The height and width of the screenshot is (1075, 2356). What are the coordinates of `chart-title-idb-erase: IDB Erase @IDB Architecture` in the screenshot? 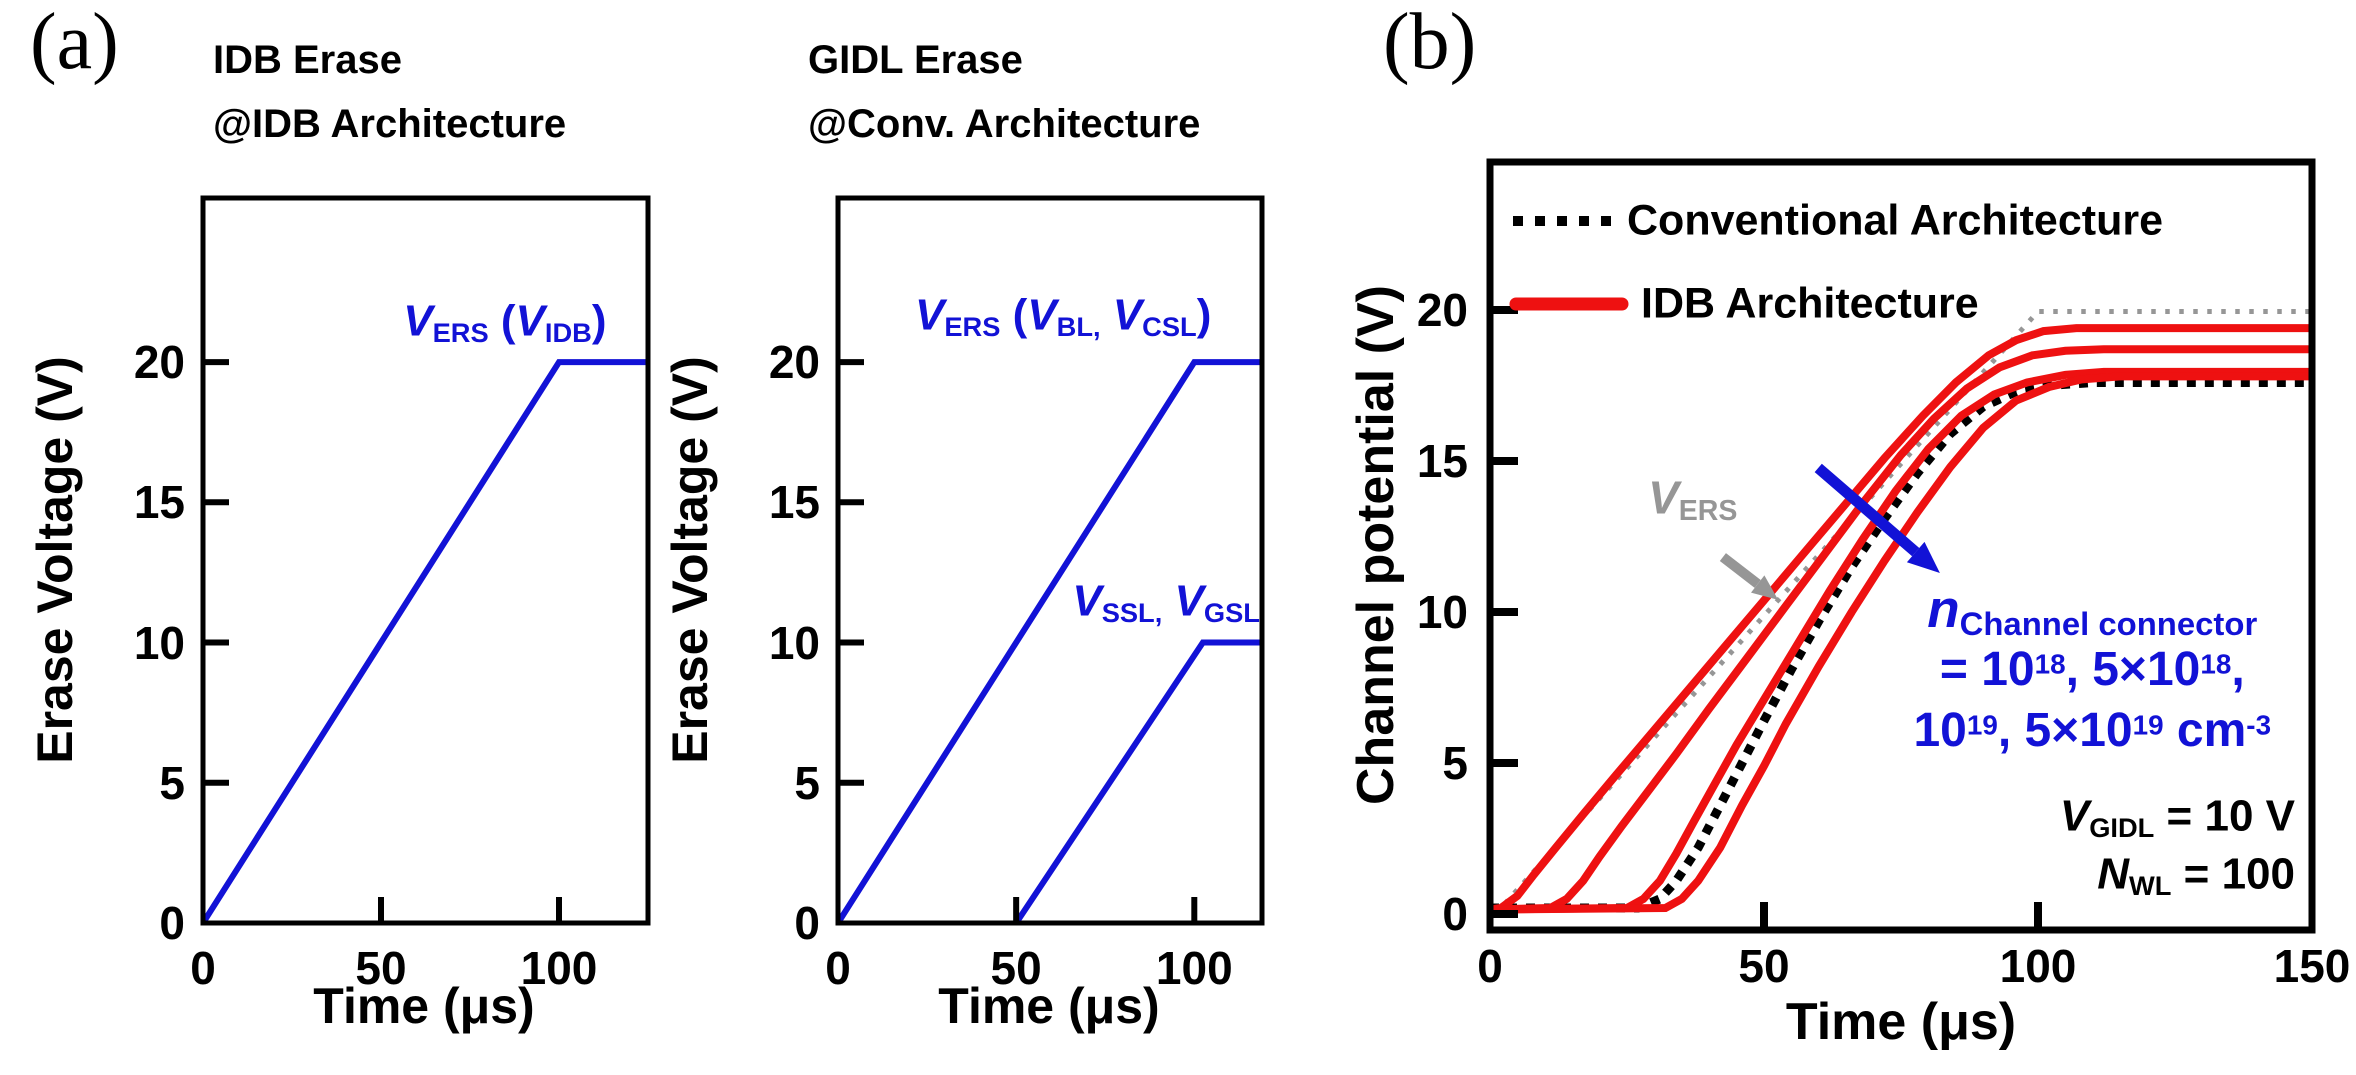 It's located at (389, 92).